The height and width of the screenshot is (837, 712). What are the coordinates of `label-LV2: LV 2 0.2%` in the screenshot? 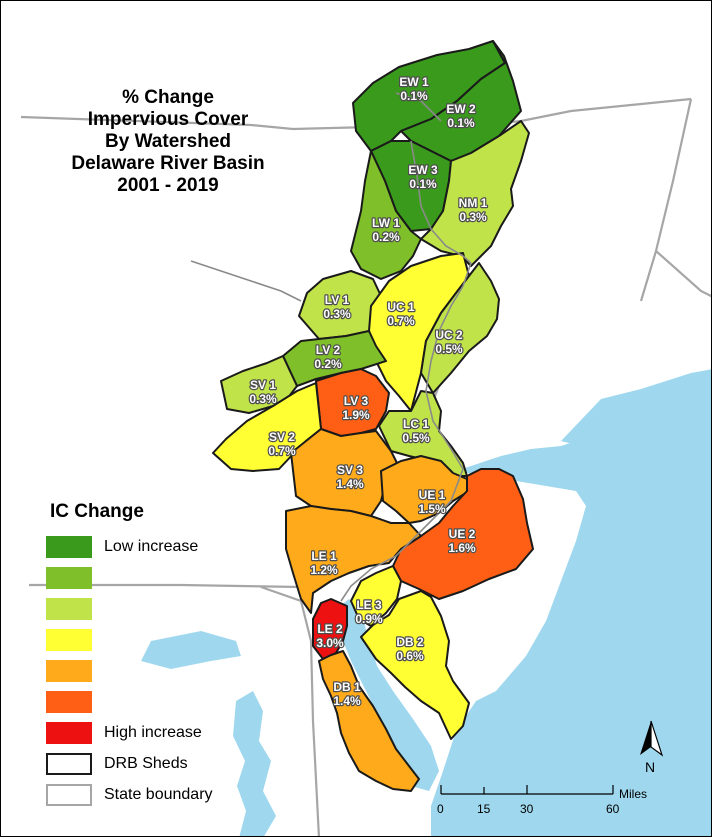 It's located at (328, 357).